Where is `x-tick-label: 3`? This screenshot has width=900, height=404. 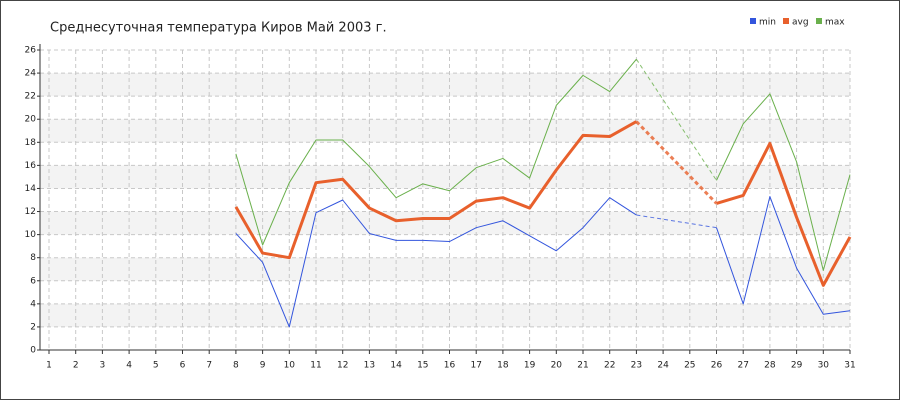
x-tick-label: 3 is located at coordinates (103, 366).